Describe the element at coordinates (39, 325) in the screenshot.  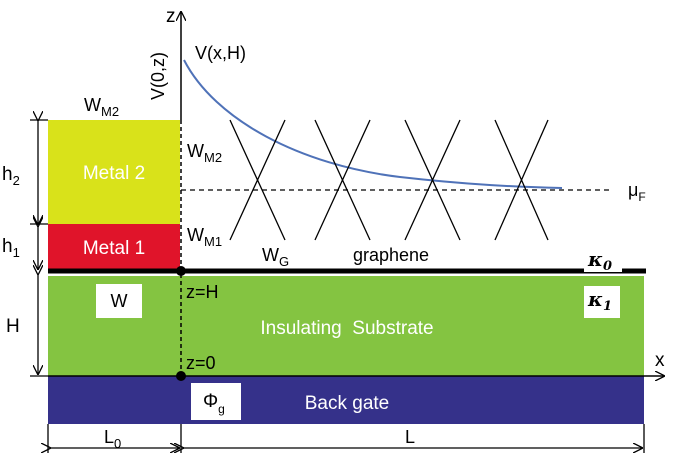
I see `h-dimension` at that location.